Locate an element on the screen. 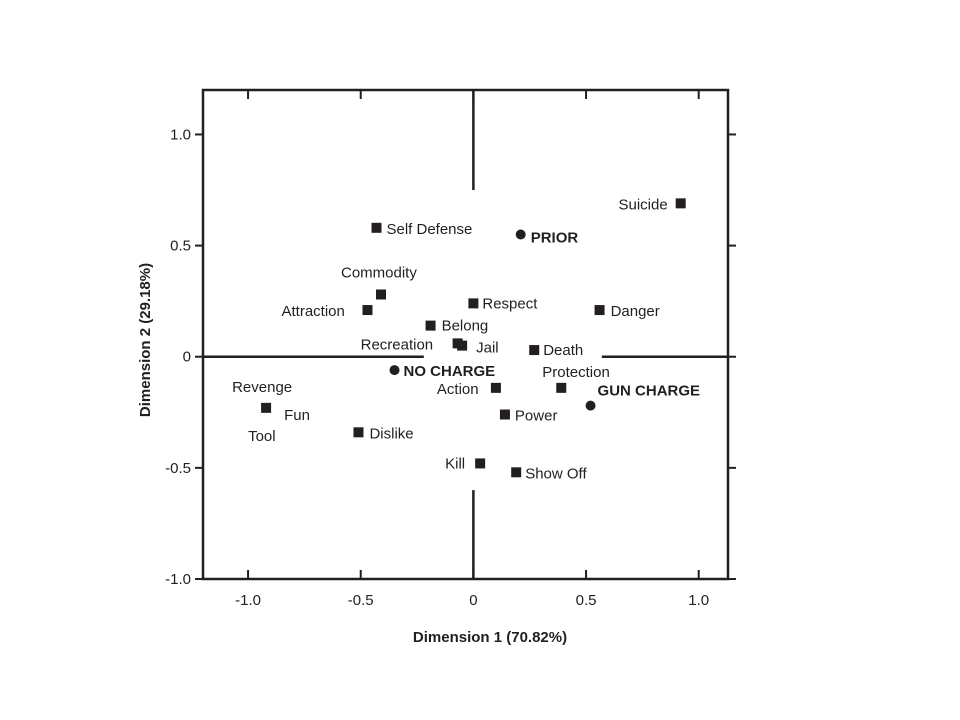  x-tick-label: 1.0 is located at coordinates (698, 600).